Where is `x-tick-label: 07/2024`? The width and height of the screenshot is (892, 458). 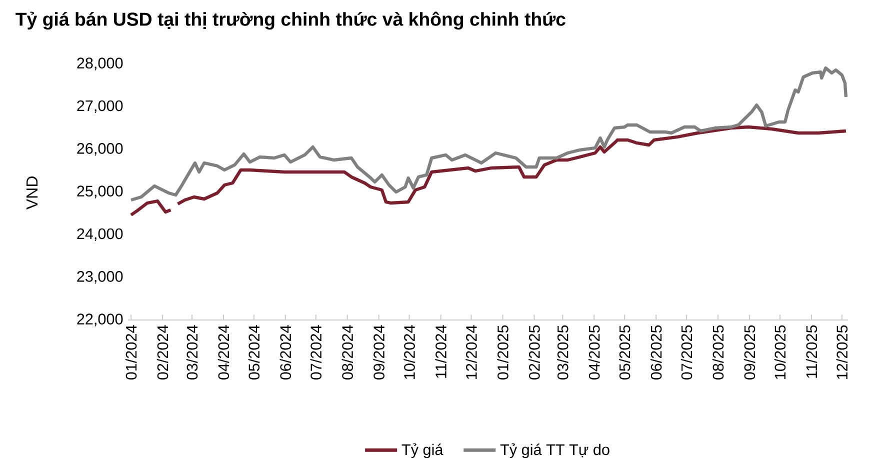
x-tick-label: 07/2024 is located at coordinates (316, 352).